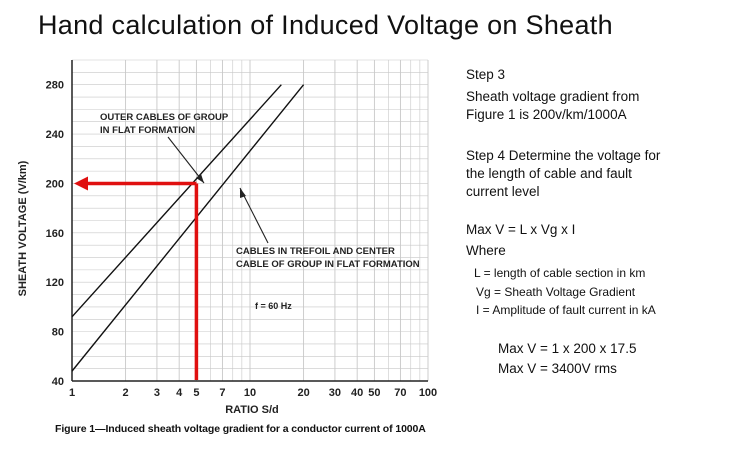  I want to click on x-tick-label: 10, so click(250, 393).